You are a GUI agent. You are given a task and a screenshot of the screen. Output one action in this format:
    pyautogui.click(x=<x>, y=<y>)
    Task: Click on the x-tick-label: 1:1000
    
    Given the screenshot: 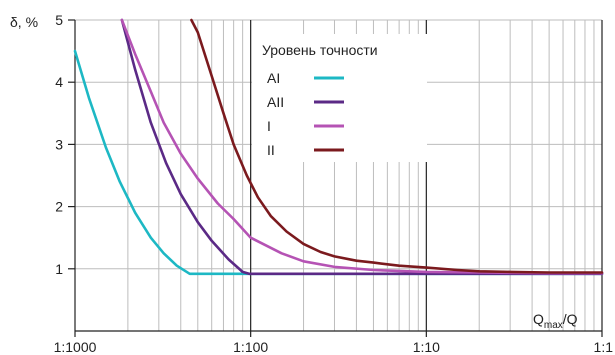 What is the action you would take?
    pyautogui.click(x=75, y=347)
    